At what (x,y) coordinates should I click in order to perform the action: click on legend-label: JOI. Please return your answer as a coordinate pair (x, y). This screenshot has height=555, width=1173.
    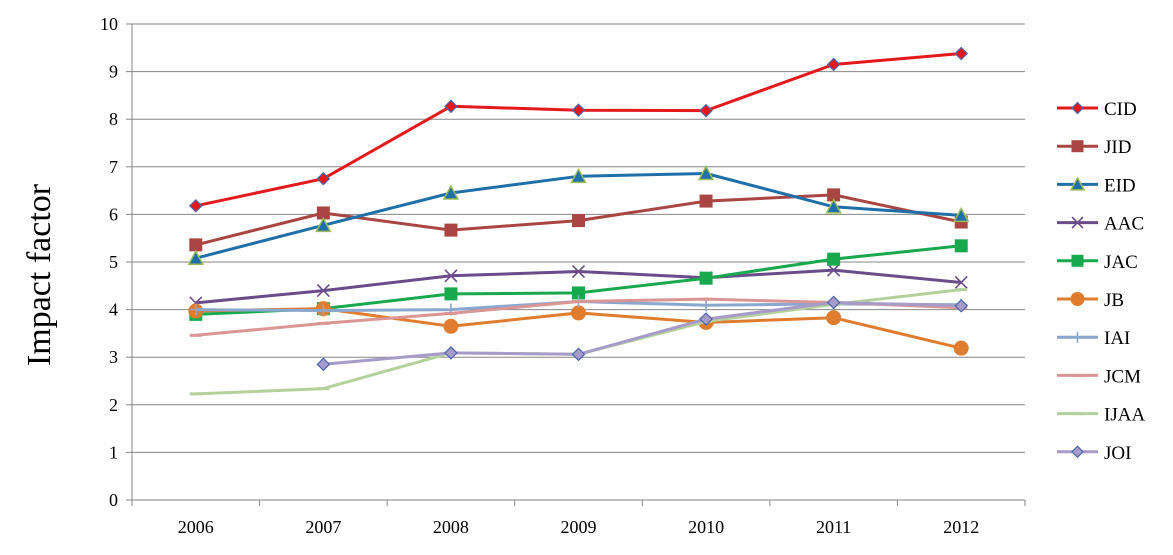
    Looking at the image, I should click on (1117, 453).